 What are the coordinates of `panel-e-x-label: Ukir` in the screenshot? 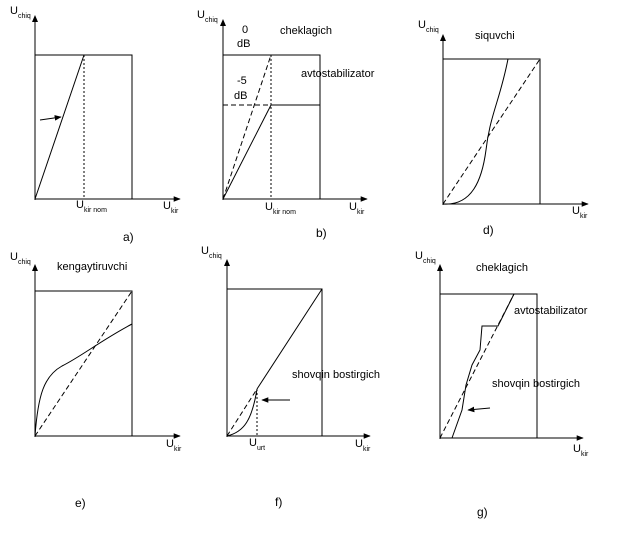 It's located at (174, 445).